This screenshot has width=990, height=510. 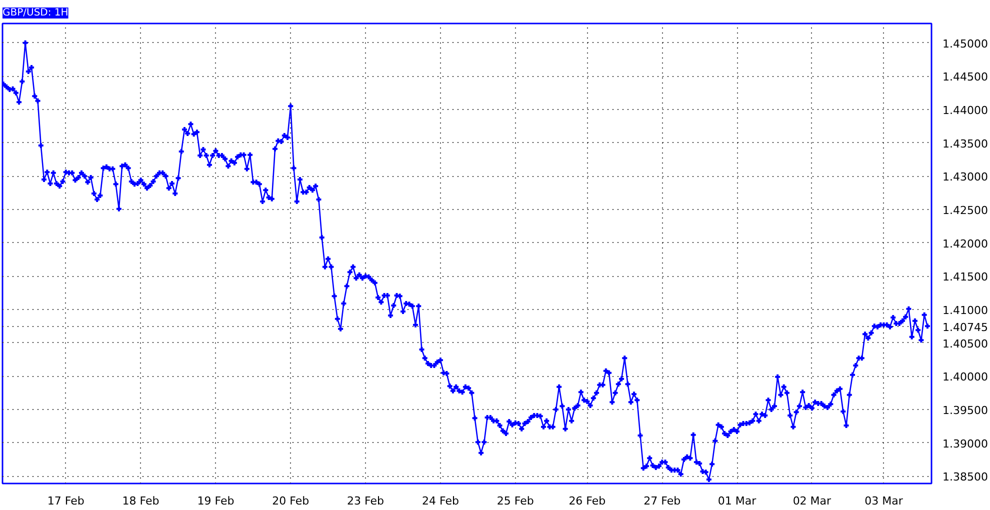 I want to click on chart-title: GBP/USD: 1H, so click(x=35, y=13).